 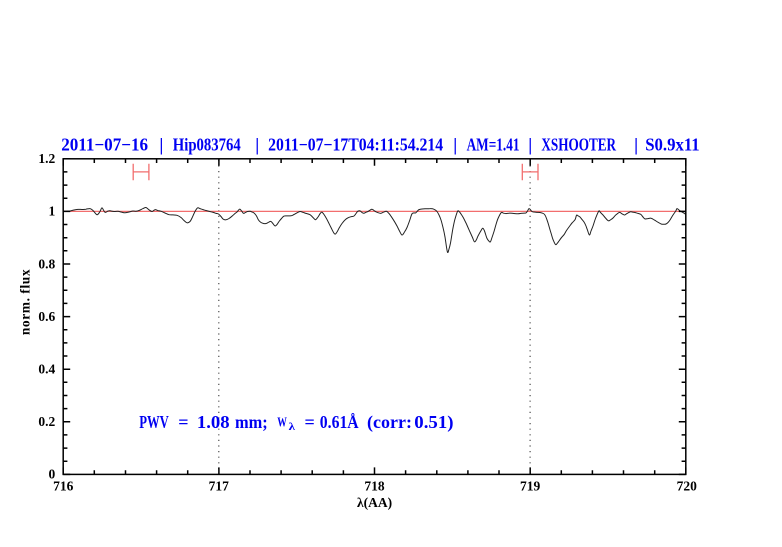 I want to click on svg-text: 0, so click(x=51, y=474).